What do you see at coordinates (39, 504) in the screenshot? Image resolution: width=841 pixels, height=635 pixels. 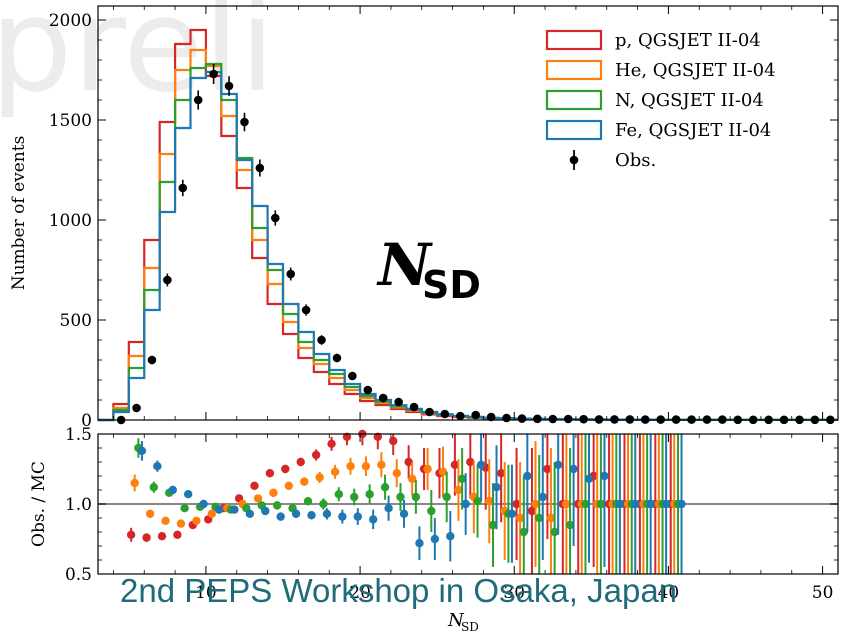 I see `bottom-y-axis-label: Obs. / MC` at bounding box center [39, 504].